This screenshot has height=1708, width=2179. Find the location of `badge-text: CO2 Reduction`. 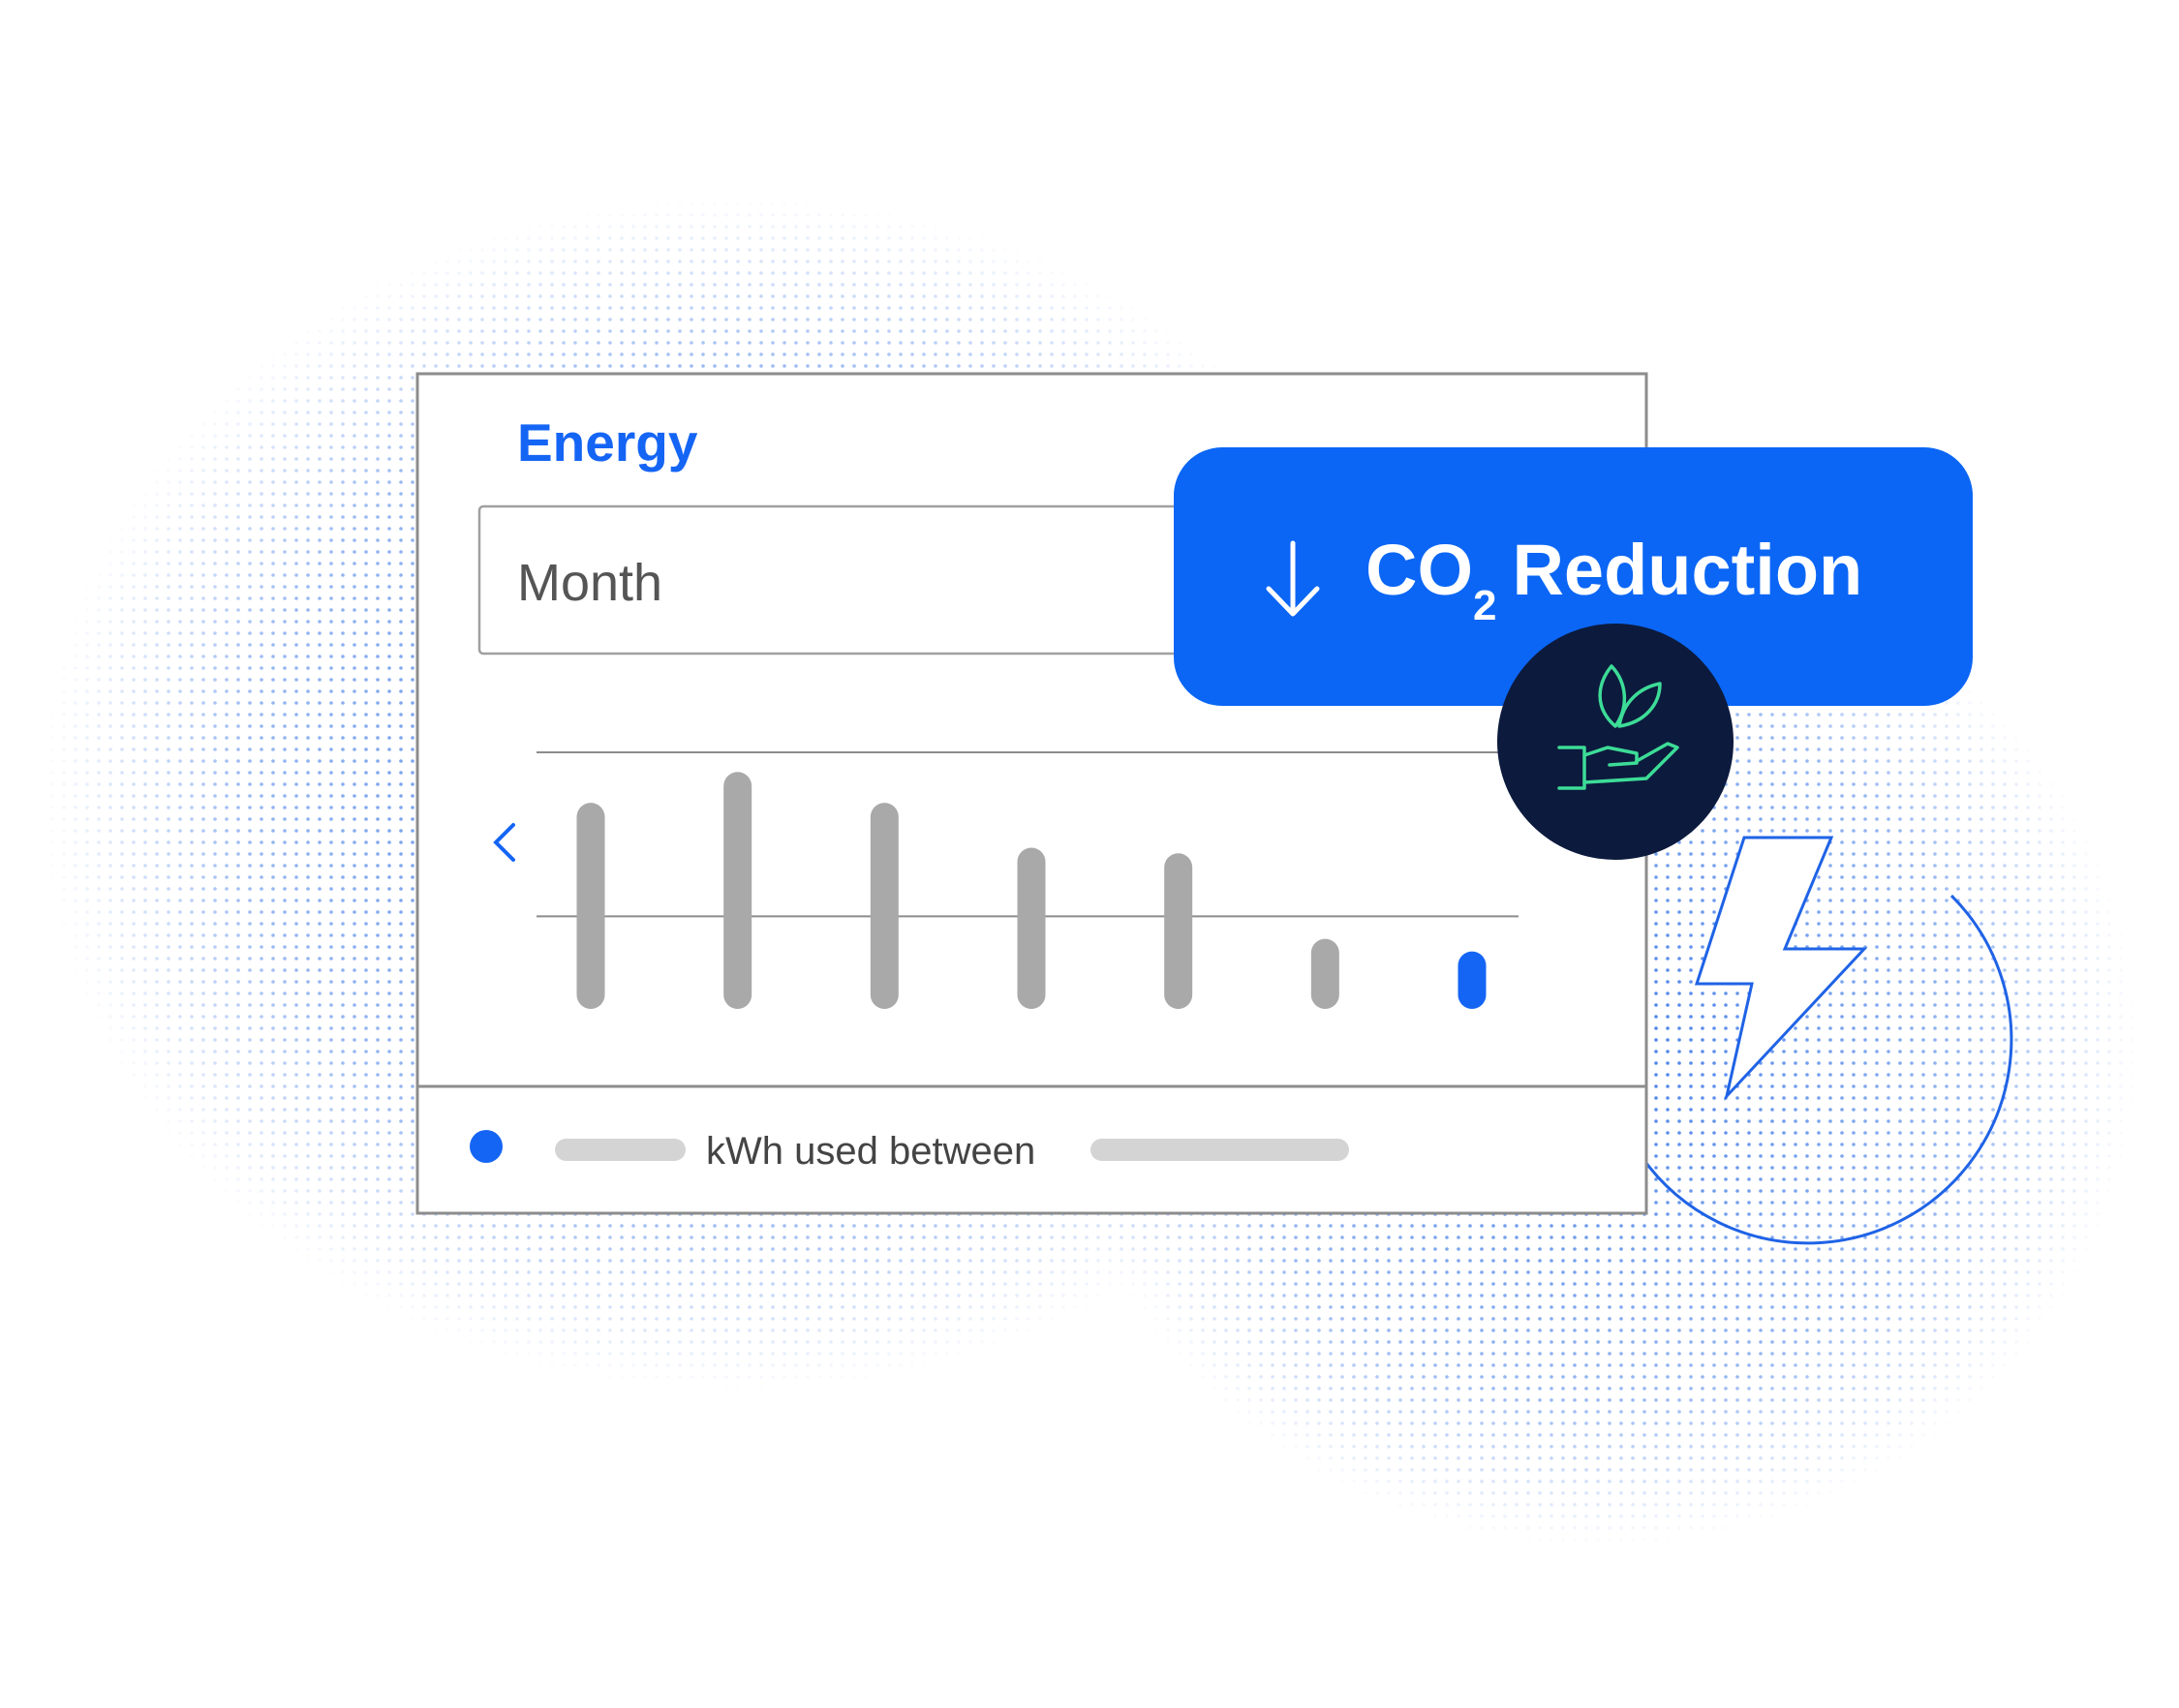

badge-text: CO2 Reduction is located at coordinates (1614, 579).